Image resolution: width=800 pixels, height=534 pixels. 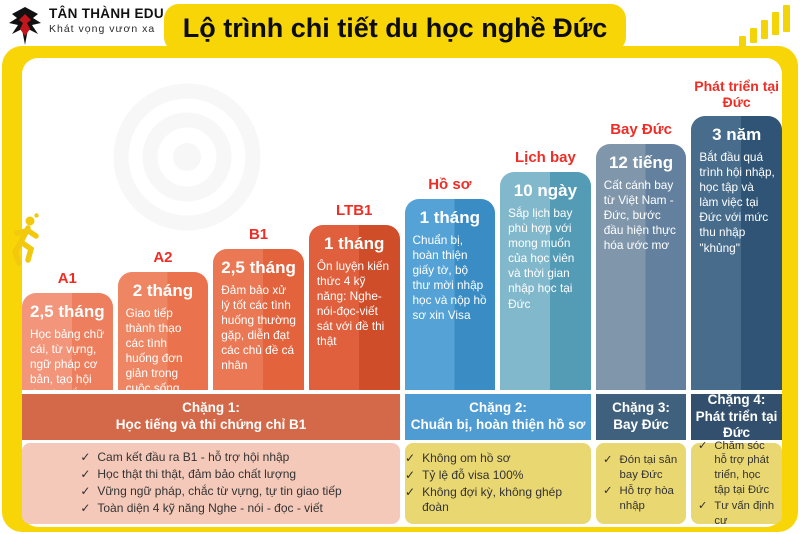 I want to click on step-label: B1, so click(x=258, y=234).